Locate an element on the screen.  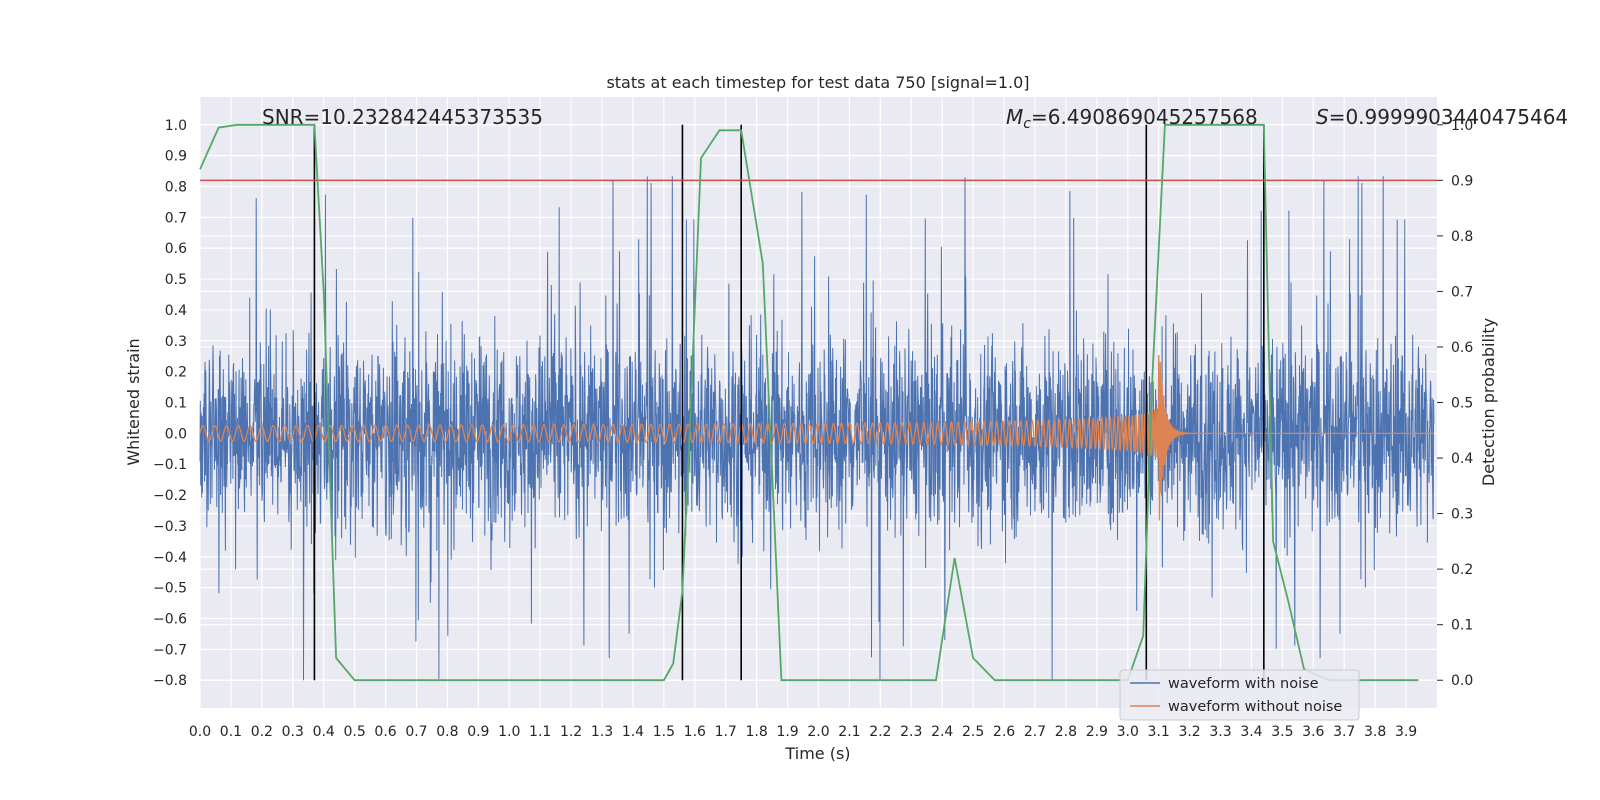
y-tick-label: 0.6 is located at coordinates (176, 249).